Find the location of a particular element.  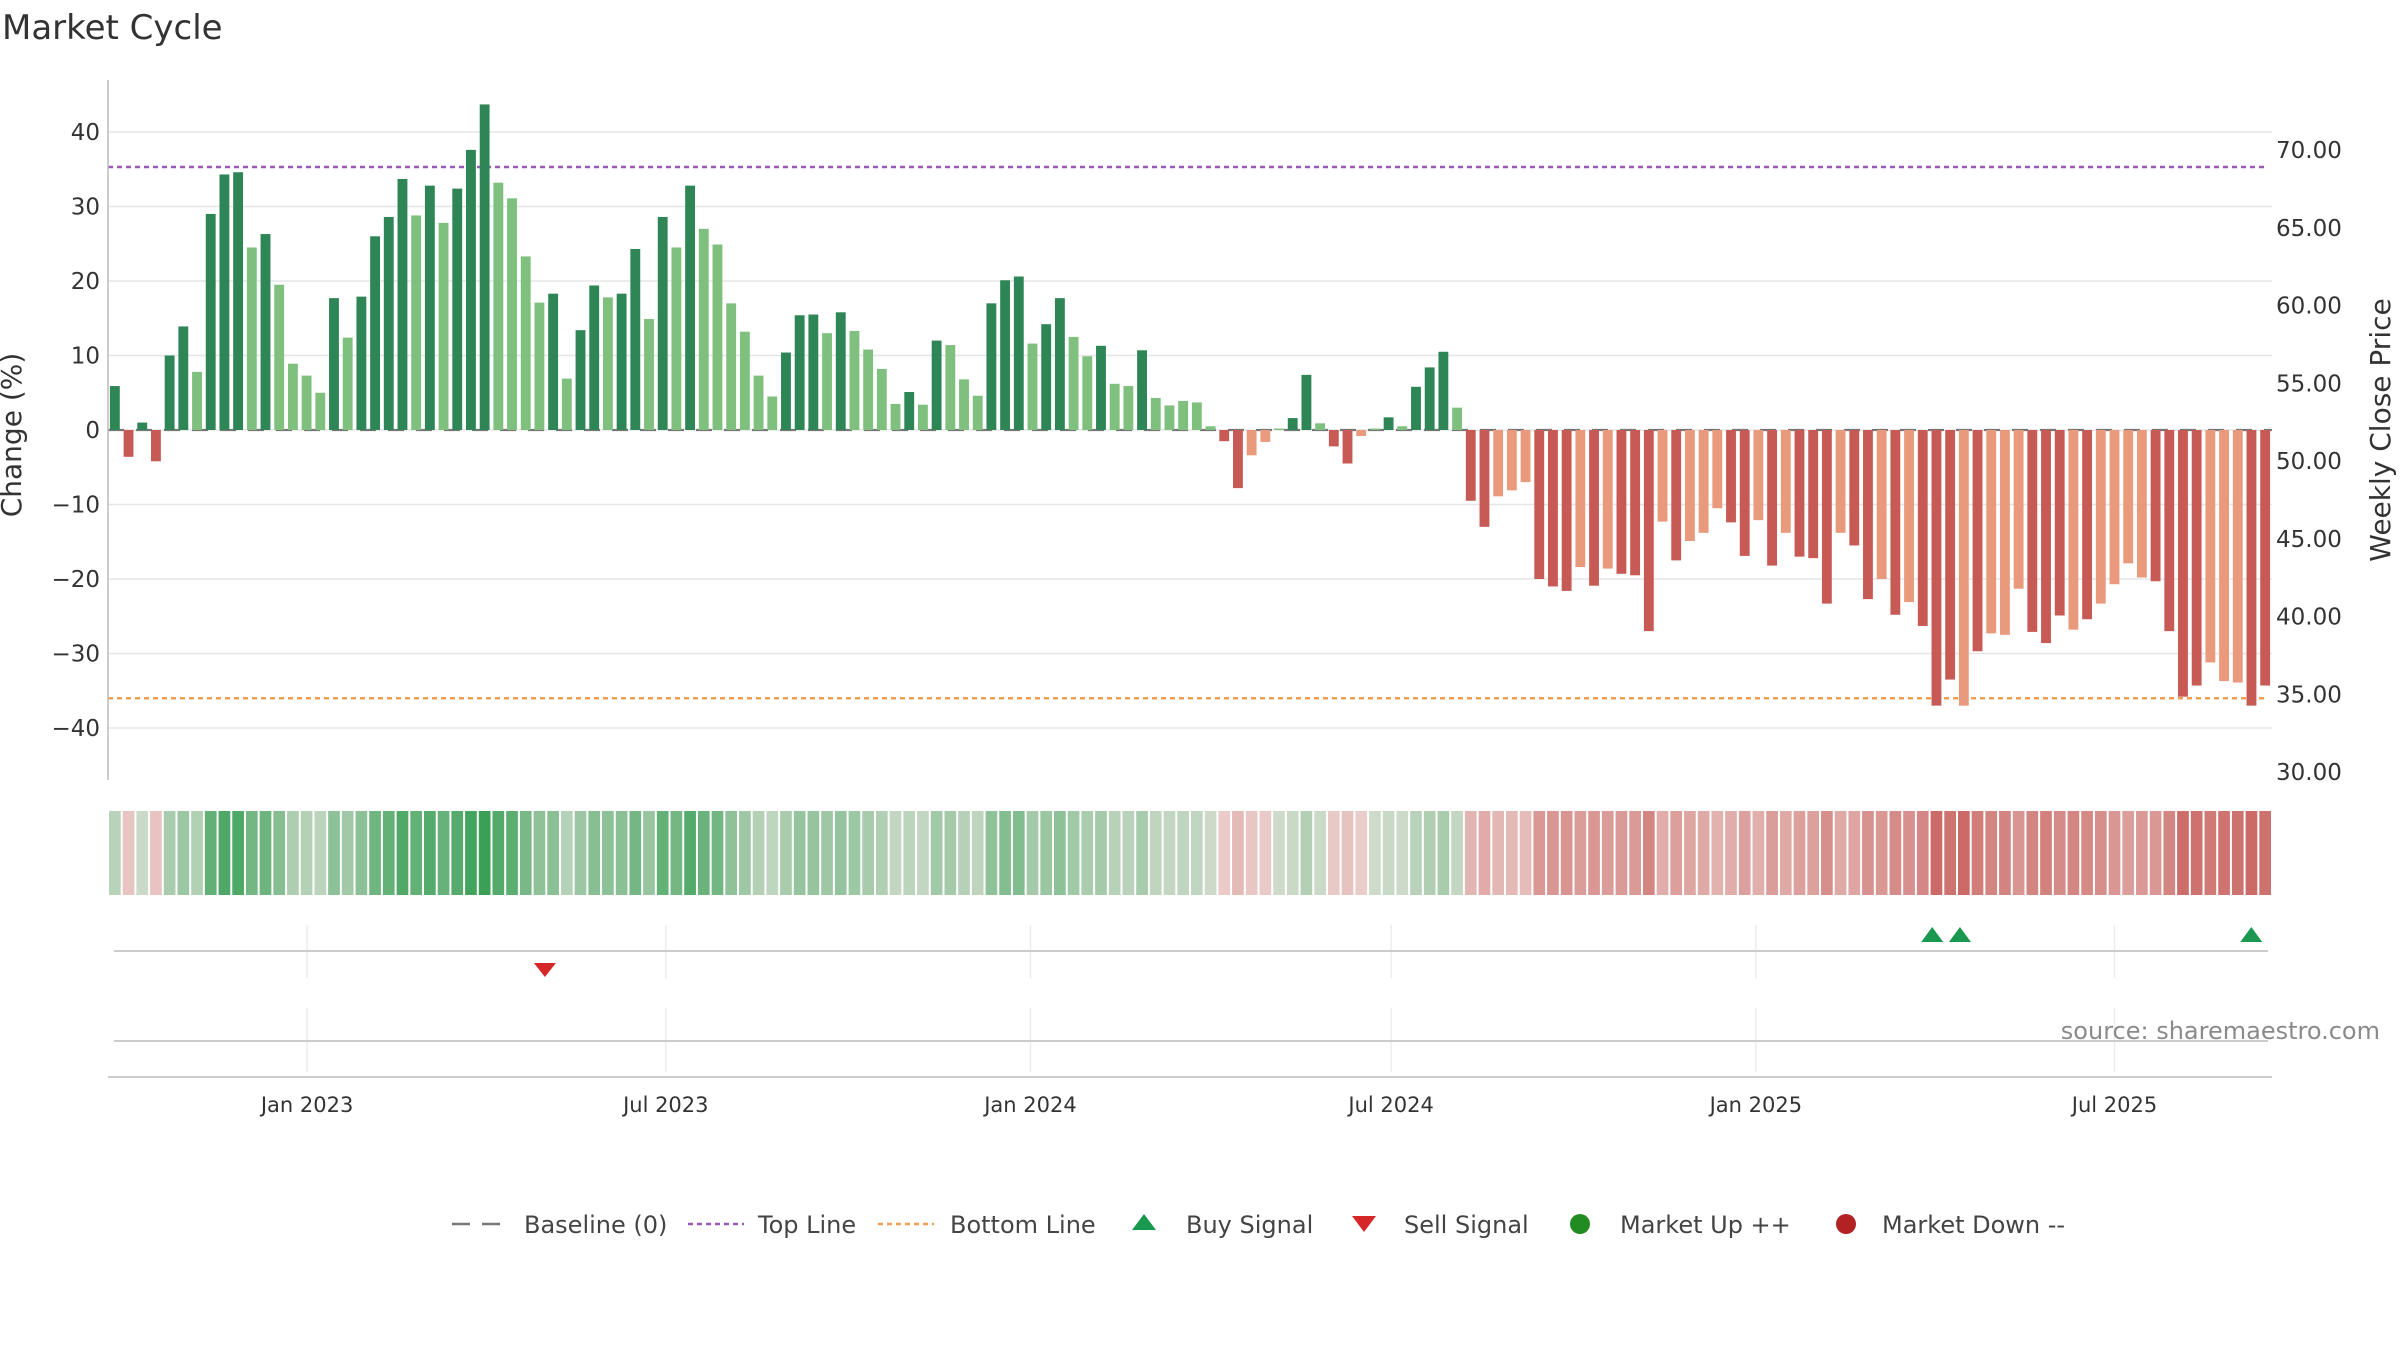

market-down-legend-icon is located at coordinates (1846, 1224).